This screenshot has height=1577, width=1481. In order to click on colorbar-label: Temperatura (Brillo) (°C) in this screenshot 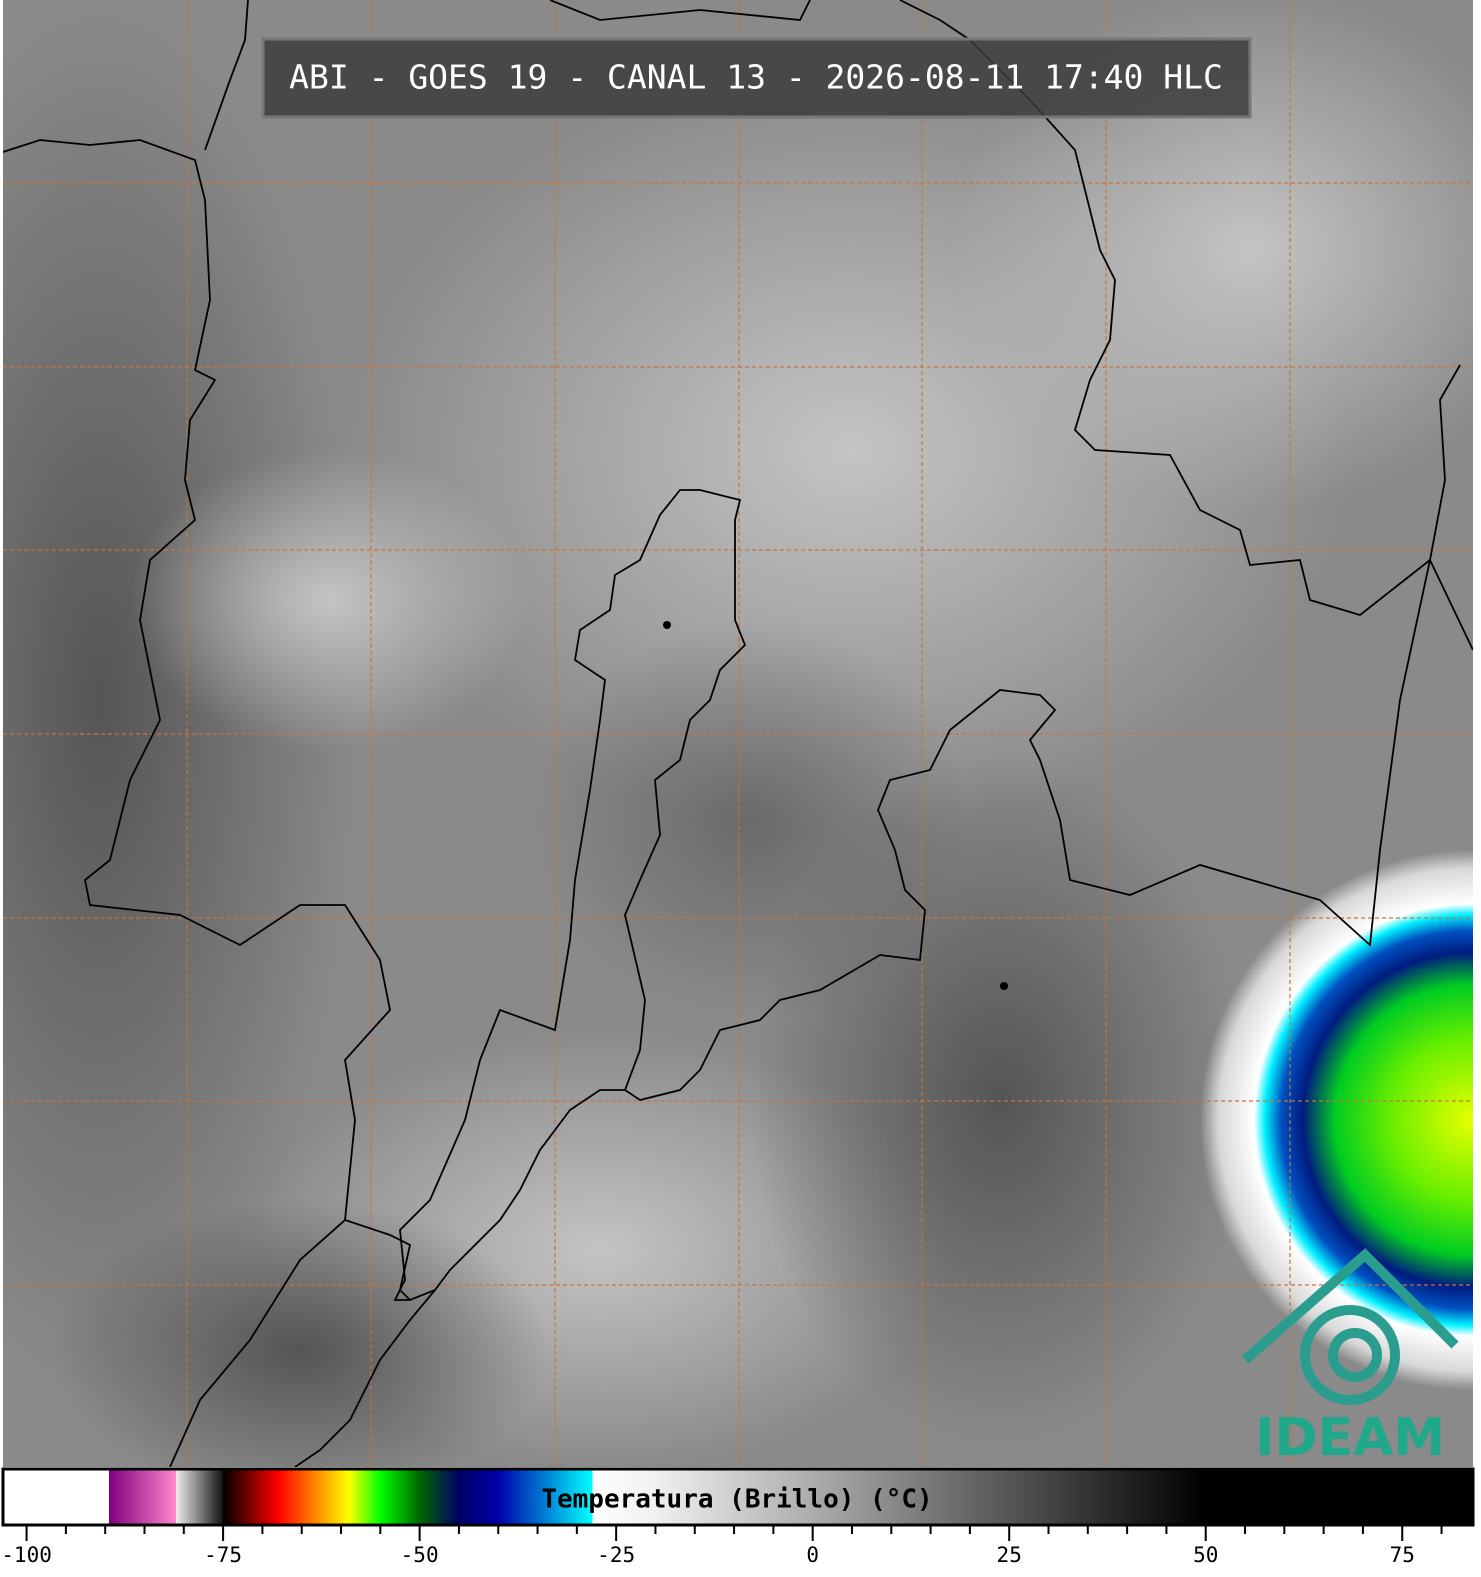, I will do `click(736, 1500)`.